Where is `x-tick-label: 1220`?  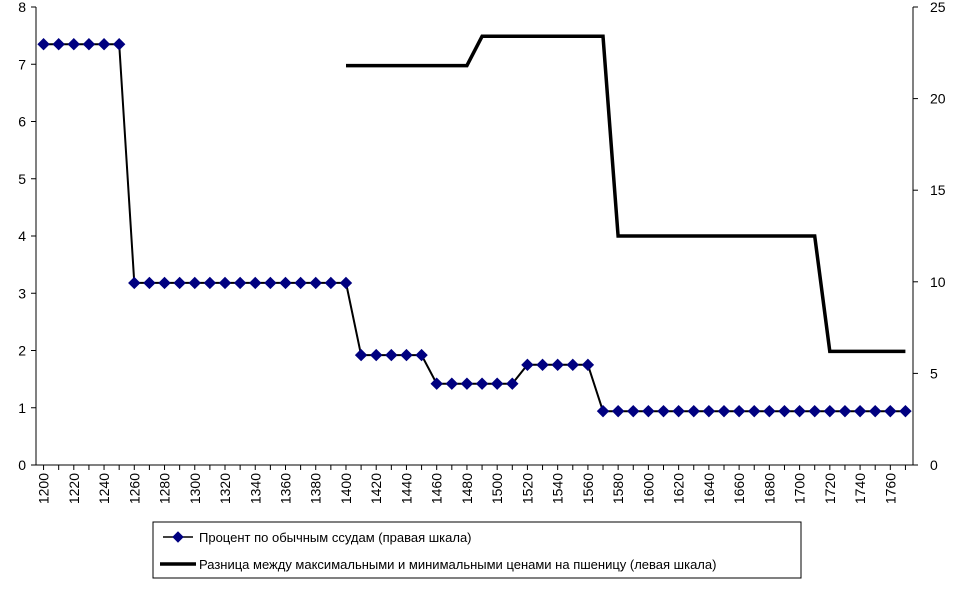 x-tick-label: 1220 is located at coordinates (74, 488).